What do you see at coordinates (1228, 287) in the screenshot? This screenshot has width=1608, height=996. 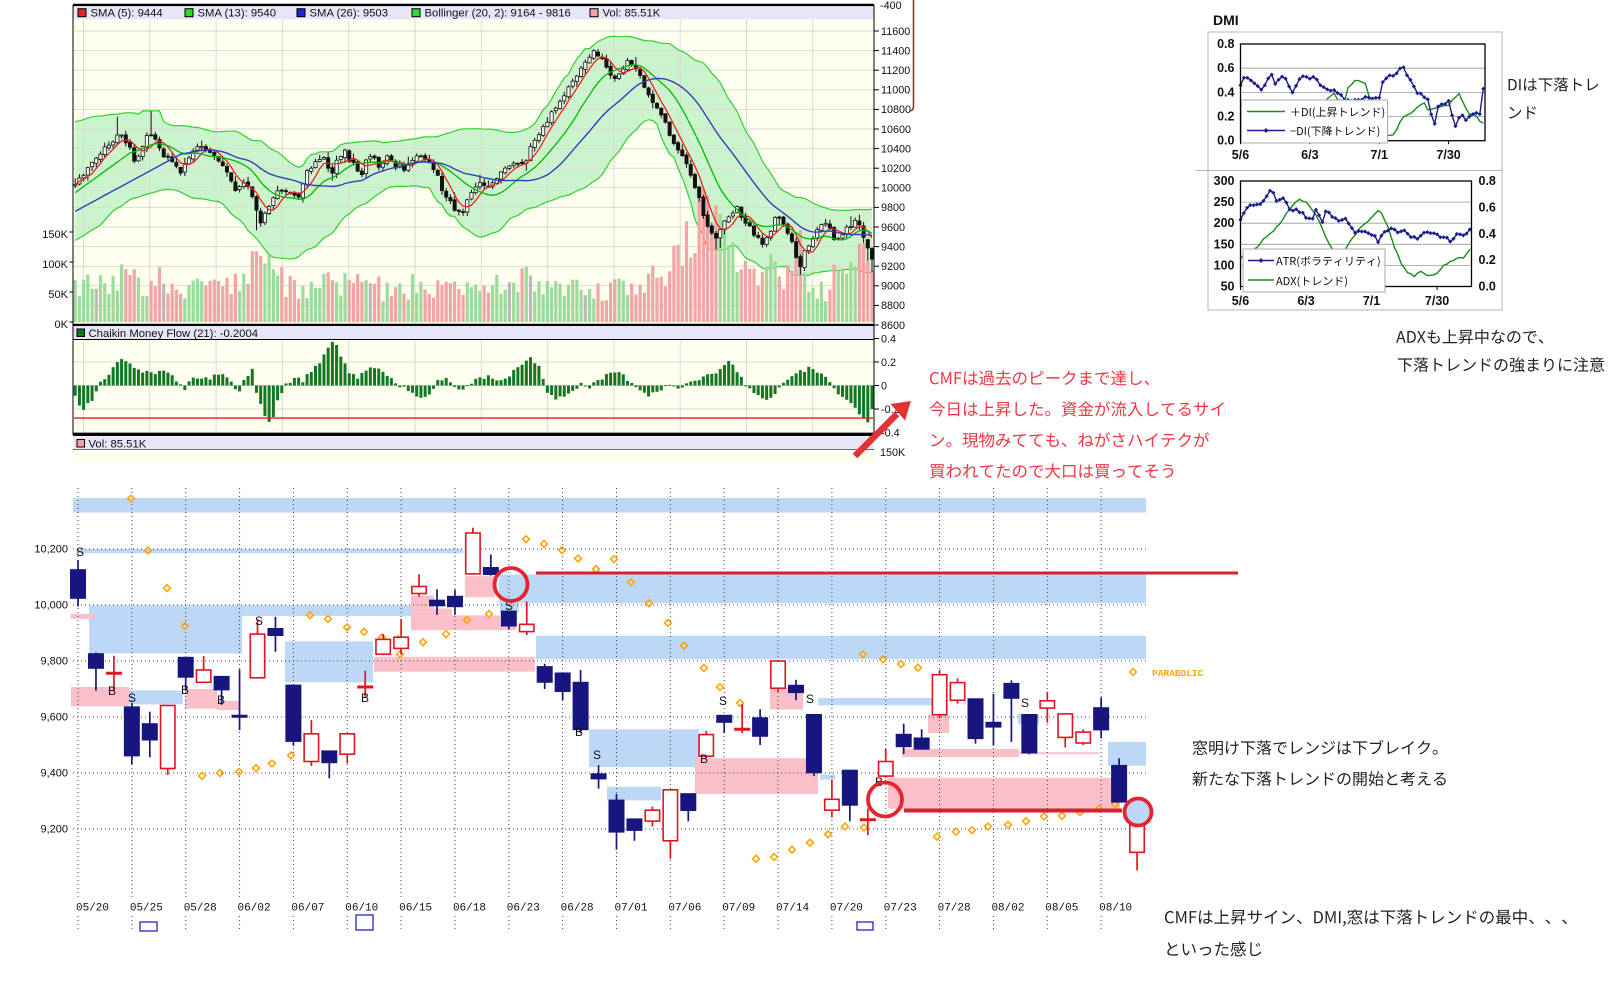 I see `svg-text: 50` at bounding box center [1228, 287].